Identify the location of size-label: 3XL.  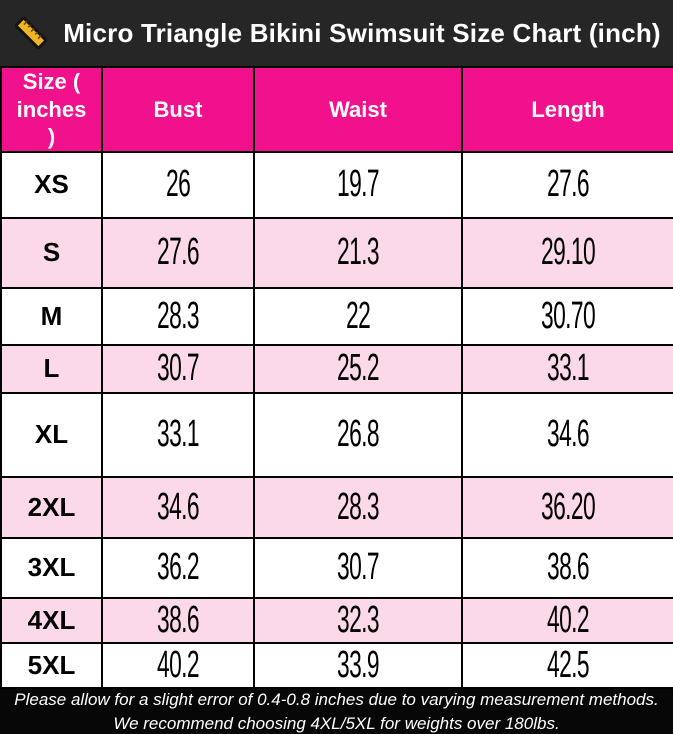
(51, 568).